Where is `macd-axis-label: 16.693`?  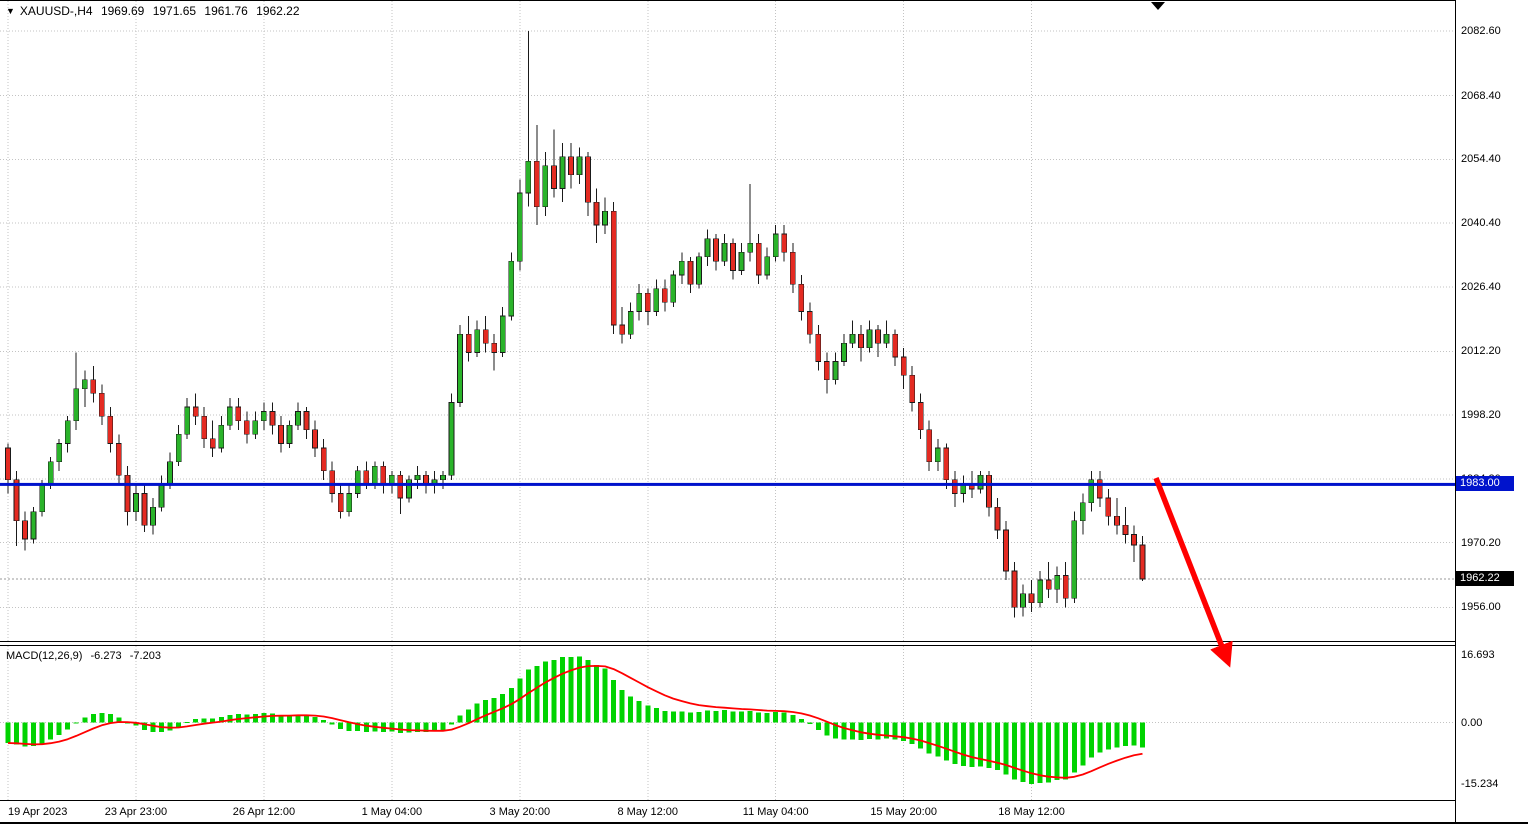 macd-axis-label: 16.693 is located at coordinates (1478, 655).